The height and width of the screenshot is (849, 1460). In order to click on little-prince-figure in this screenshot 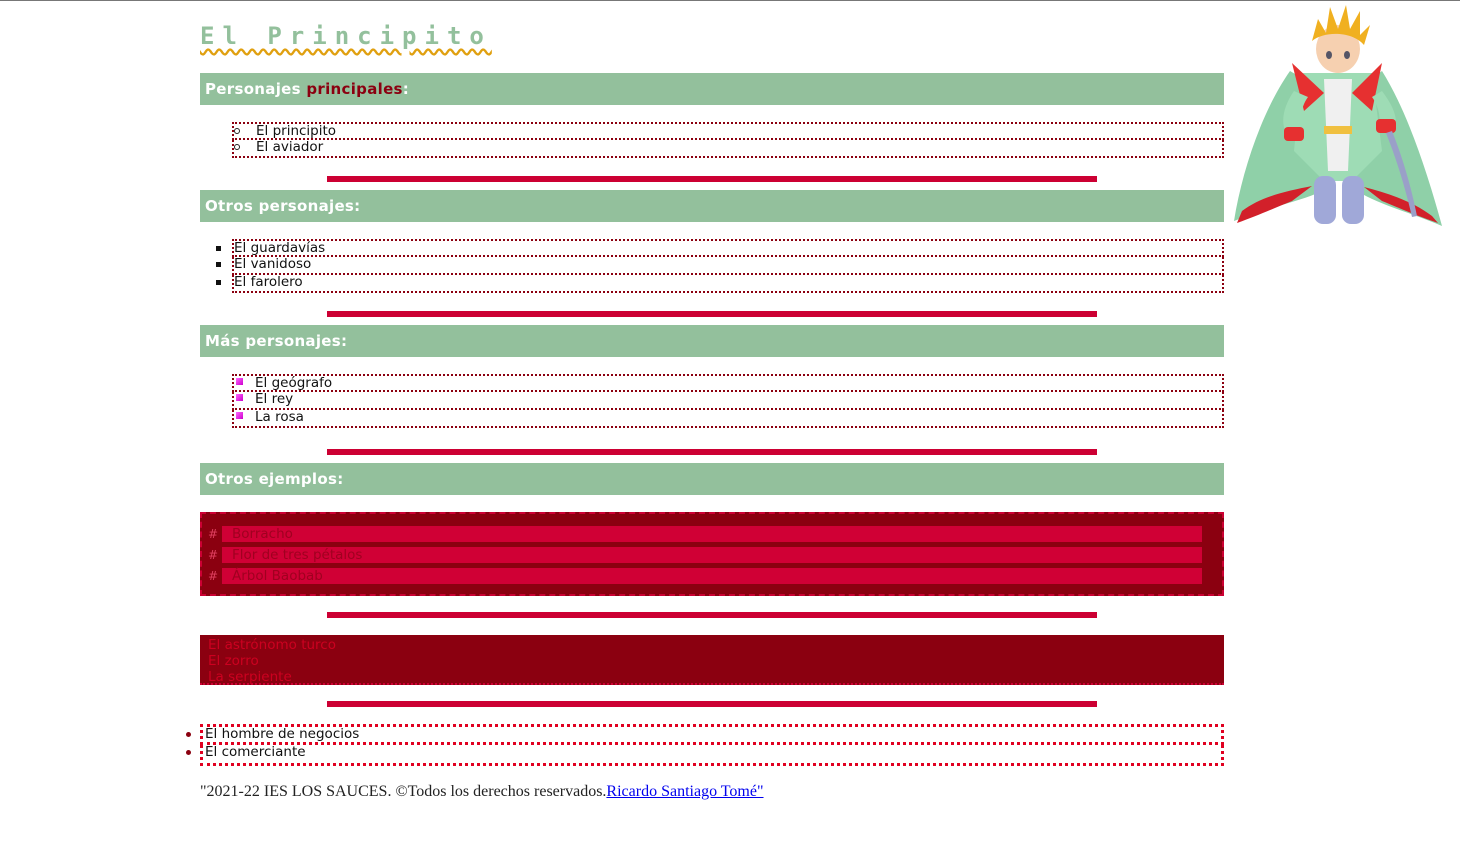, I will do `click(1338, 115)`.